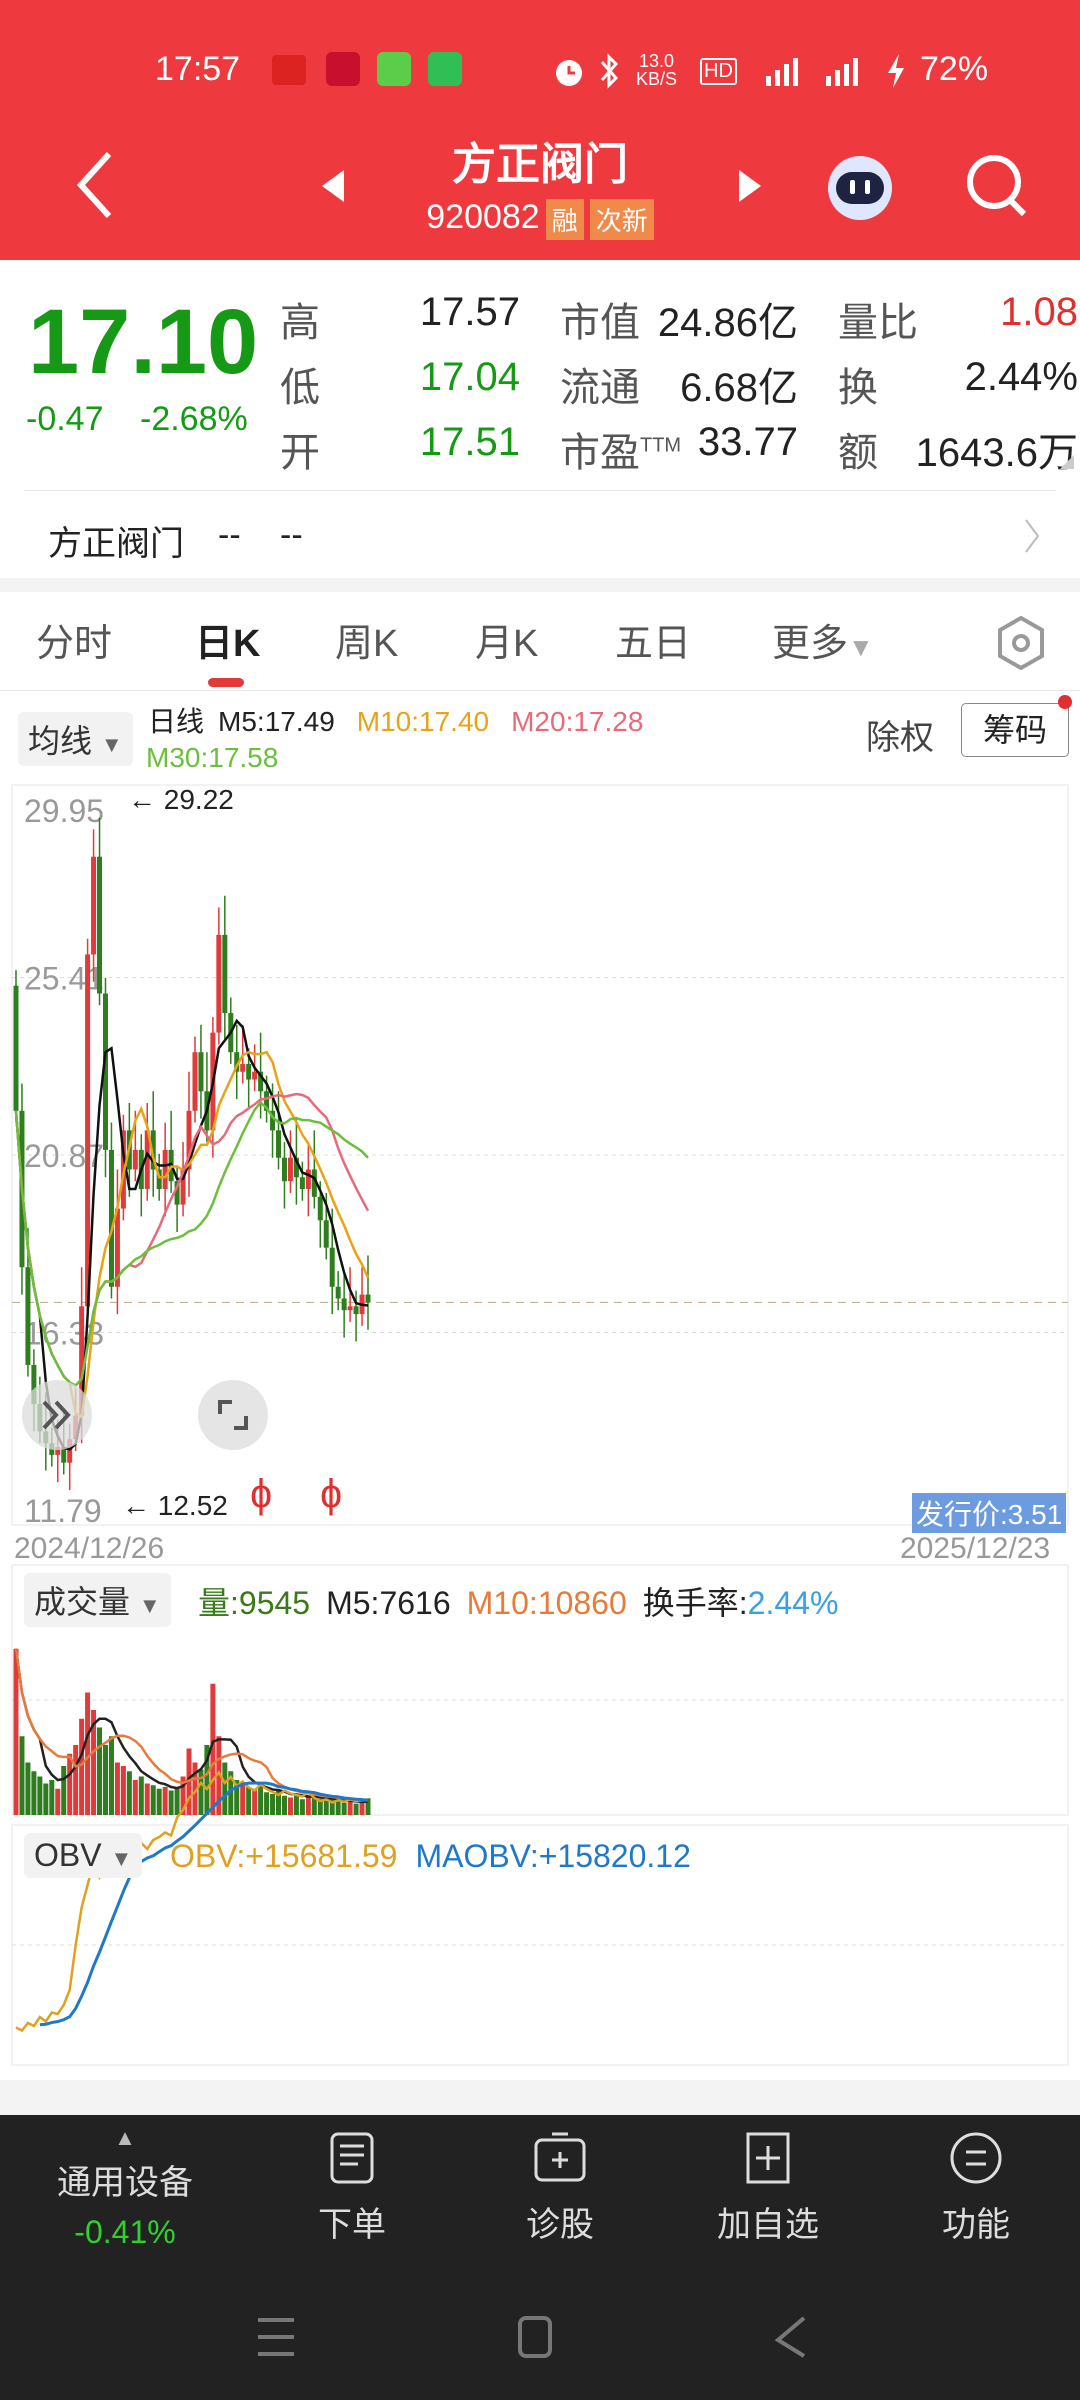 The width and height of the screenshot is (1080, 2400). Describe the element at coordinates (60, 741) in the screenshot. I see `ma-select-label: 均线` at that location.